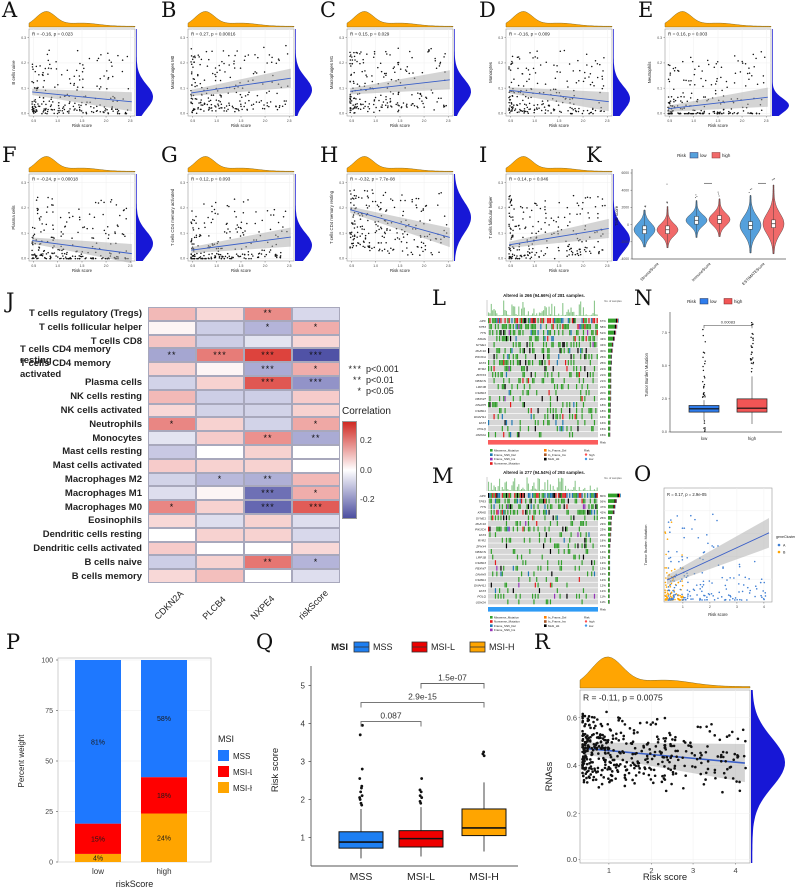 The height and width of the screenshot is (895, 797). What do you see at coordinates (613, 478) in the screenshot?
I see `svg-text: No. of samples` at bounding box center [613, 478].